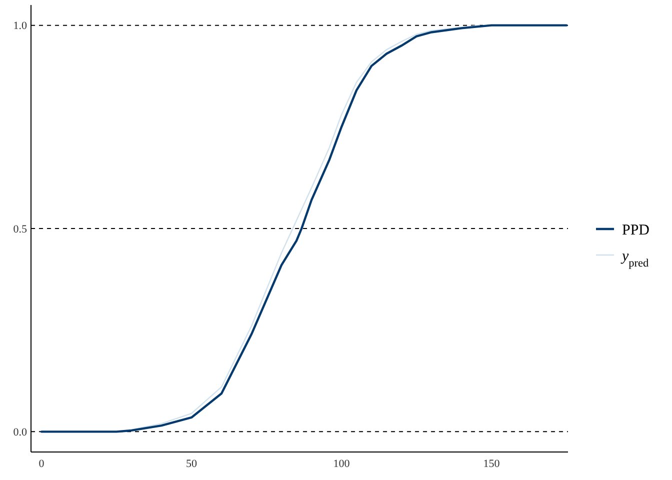  I want to click on legend-label: y$_{pred}$, so click(635, 259).